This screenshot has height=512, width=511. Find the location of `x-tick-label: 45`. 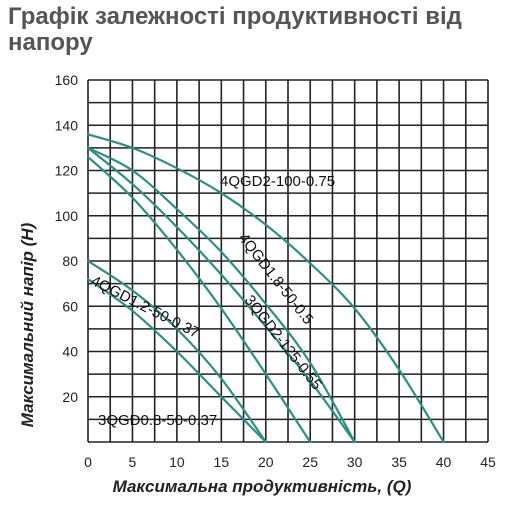

x-tick-label: 45 is located at coordinates (488, 462).